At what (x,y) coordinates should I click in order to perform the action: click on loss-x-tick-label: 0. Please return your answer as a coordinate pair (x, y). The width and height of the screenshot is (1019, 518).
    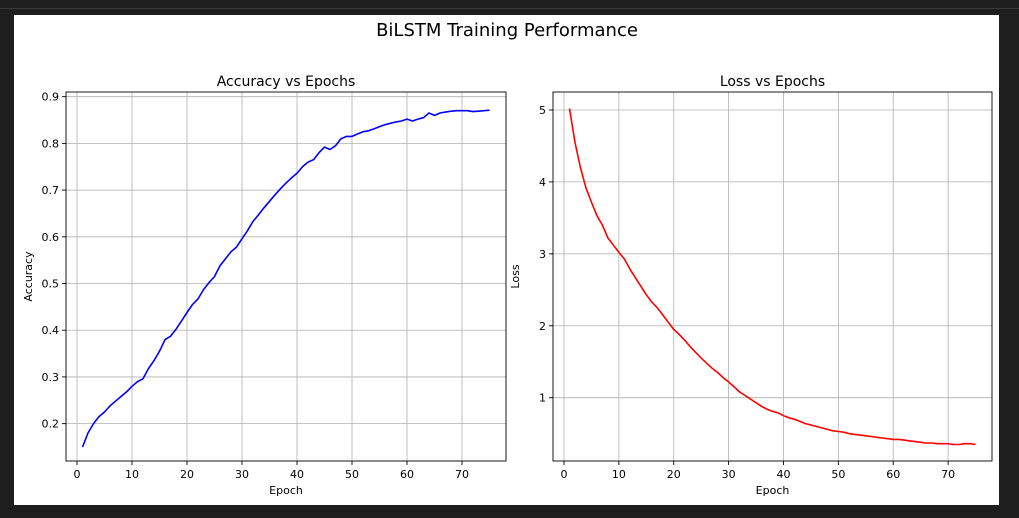
    Looking at the image, I should click on (563, 474).